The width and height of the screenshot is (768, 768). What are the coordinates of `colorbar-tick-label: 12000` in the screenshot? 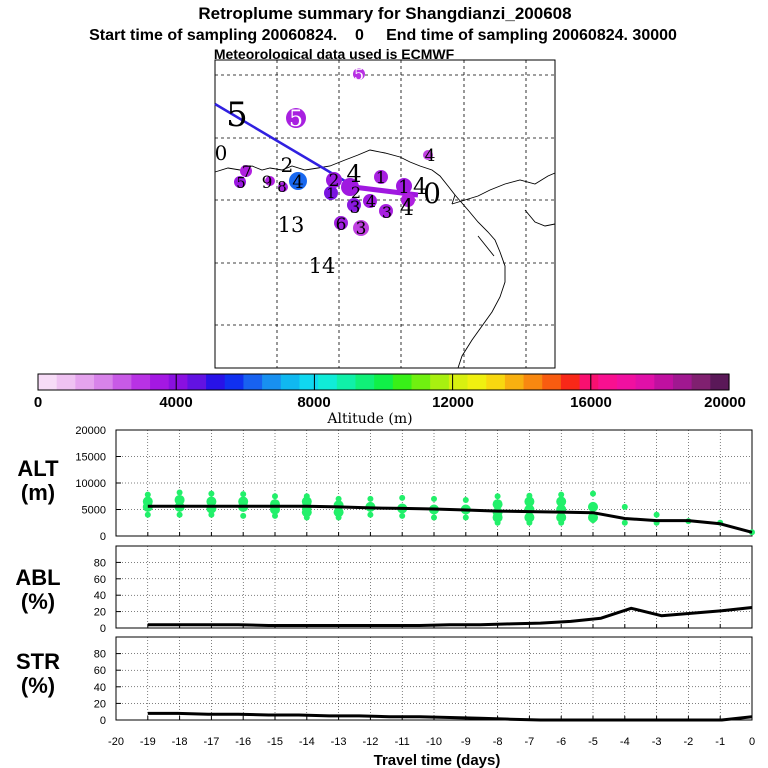 It's located at (453, 402).